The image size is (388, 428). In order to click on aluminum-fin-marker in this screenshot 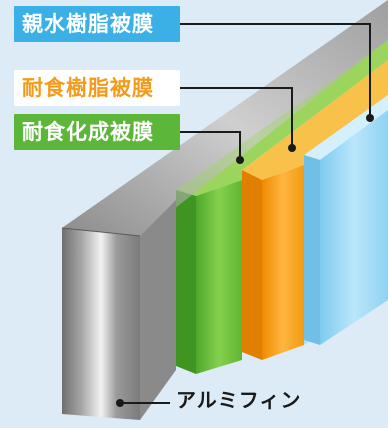, I will do `click(120, 403)`.